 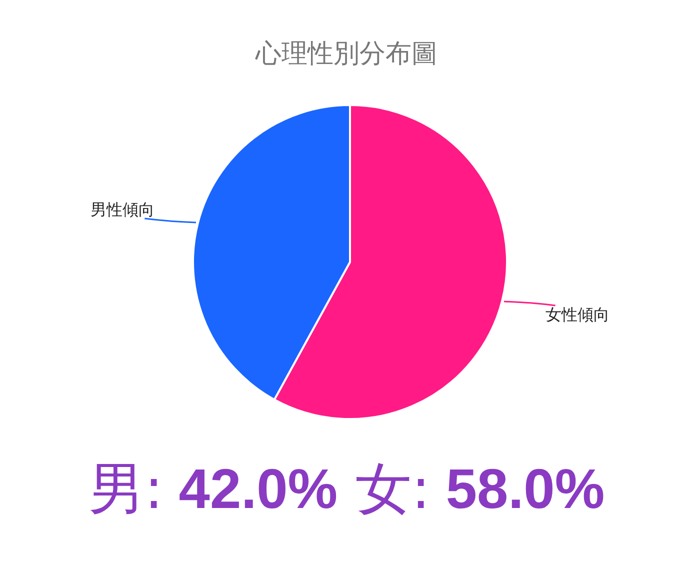 What do you see at coordinates (578, 314) in the screenshot?
I see `slice-label: 女性傾向` at bounding box center [578, 314].